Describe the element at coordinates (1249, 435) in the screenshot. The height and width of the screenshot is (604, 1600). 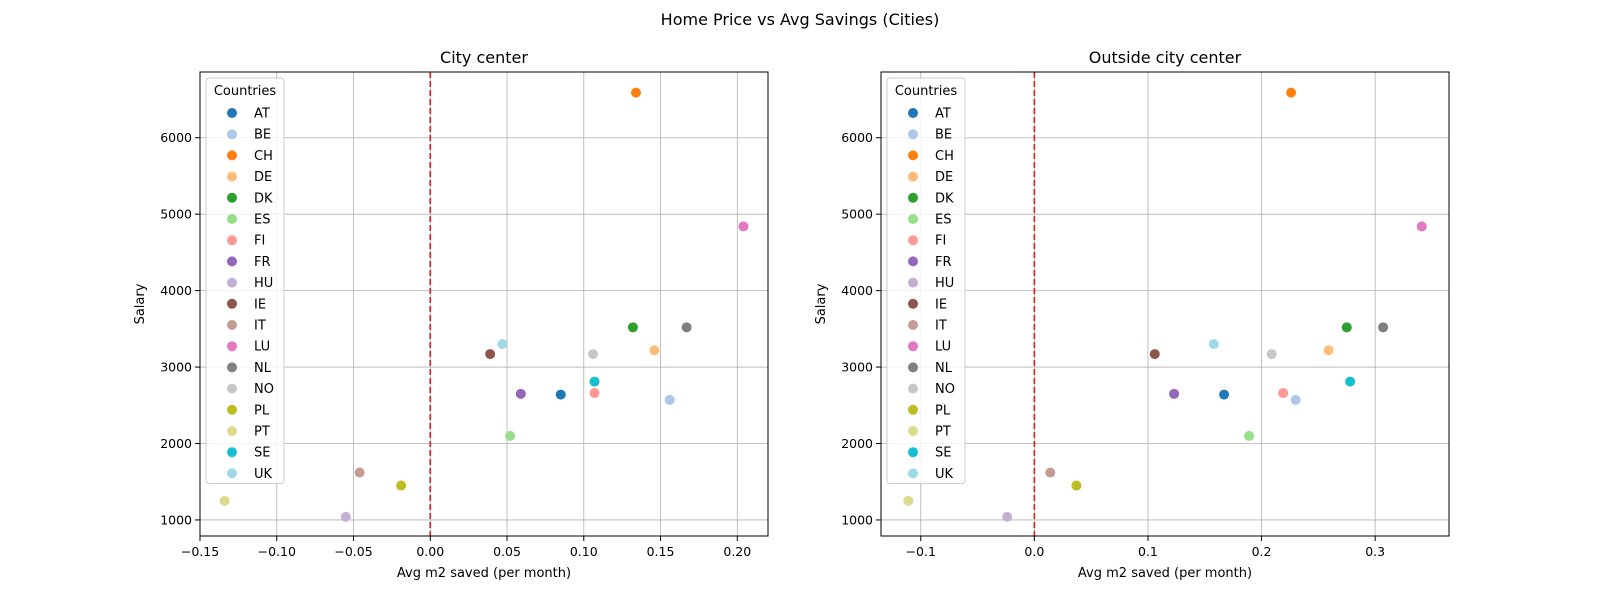
I see `data-point-es` at that location.